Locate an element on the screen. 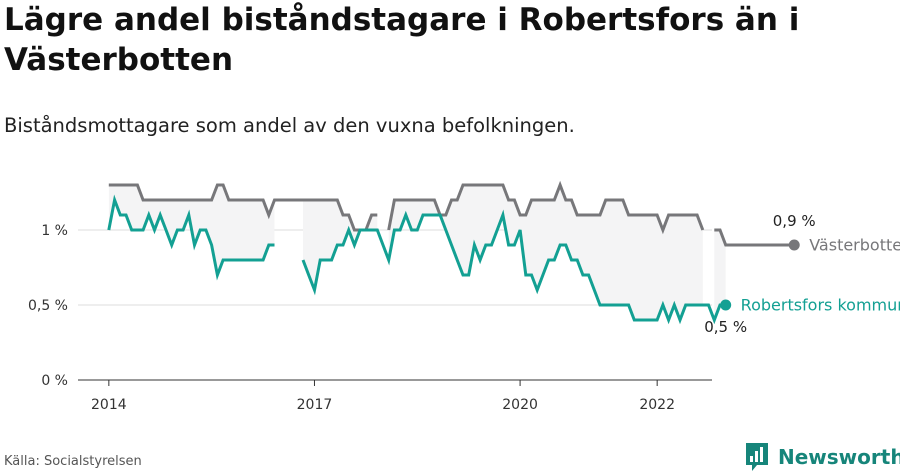  bar-chart-logo-icon is located at coordinates (757, 457).